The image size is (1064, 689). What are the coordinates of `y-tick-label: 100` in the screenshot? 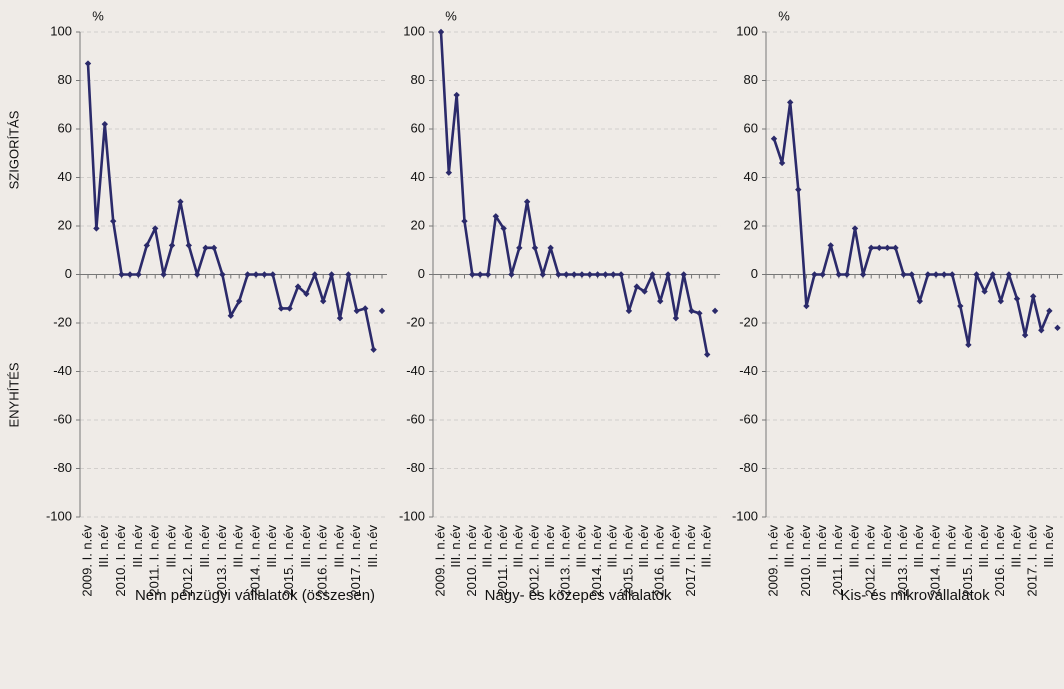 It's located at (61, 30).